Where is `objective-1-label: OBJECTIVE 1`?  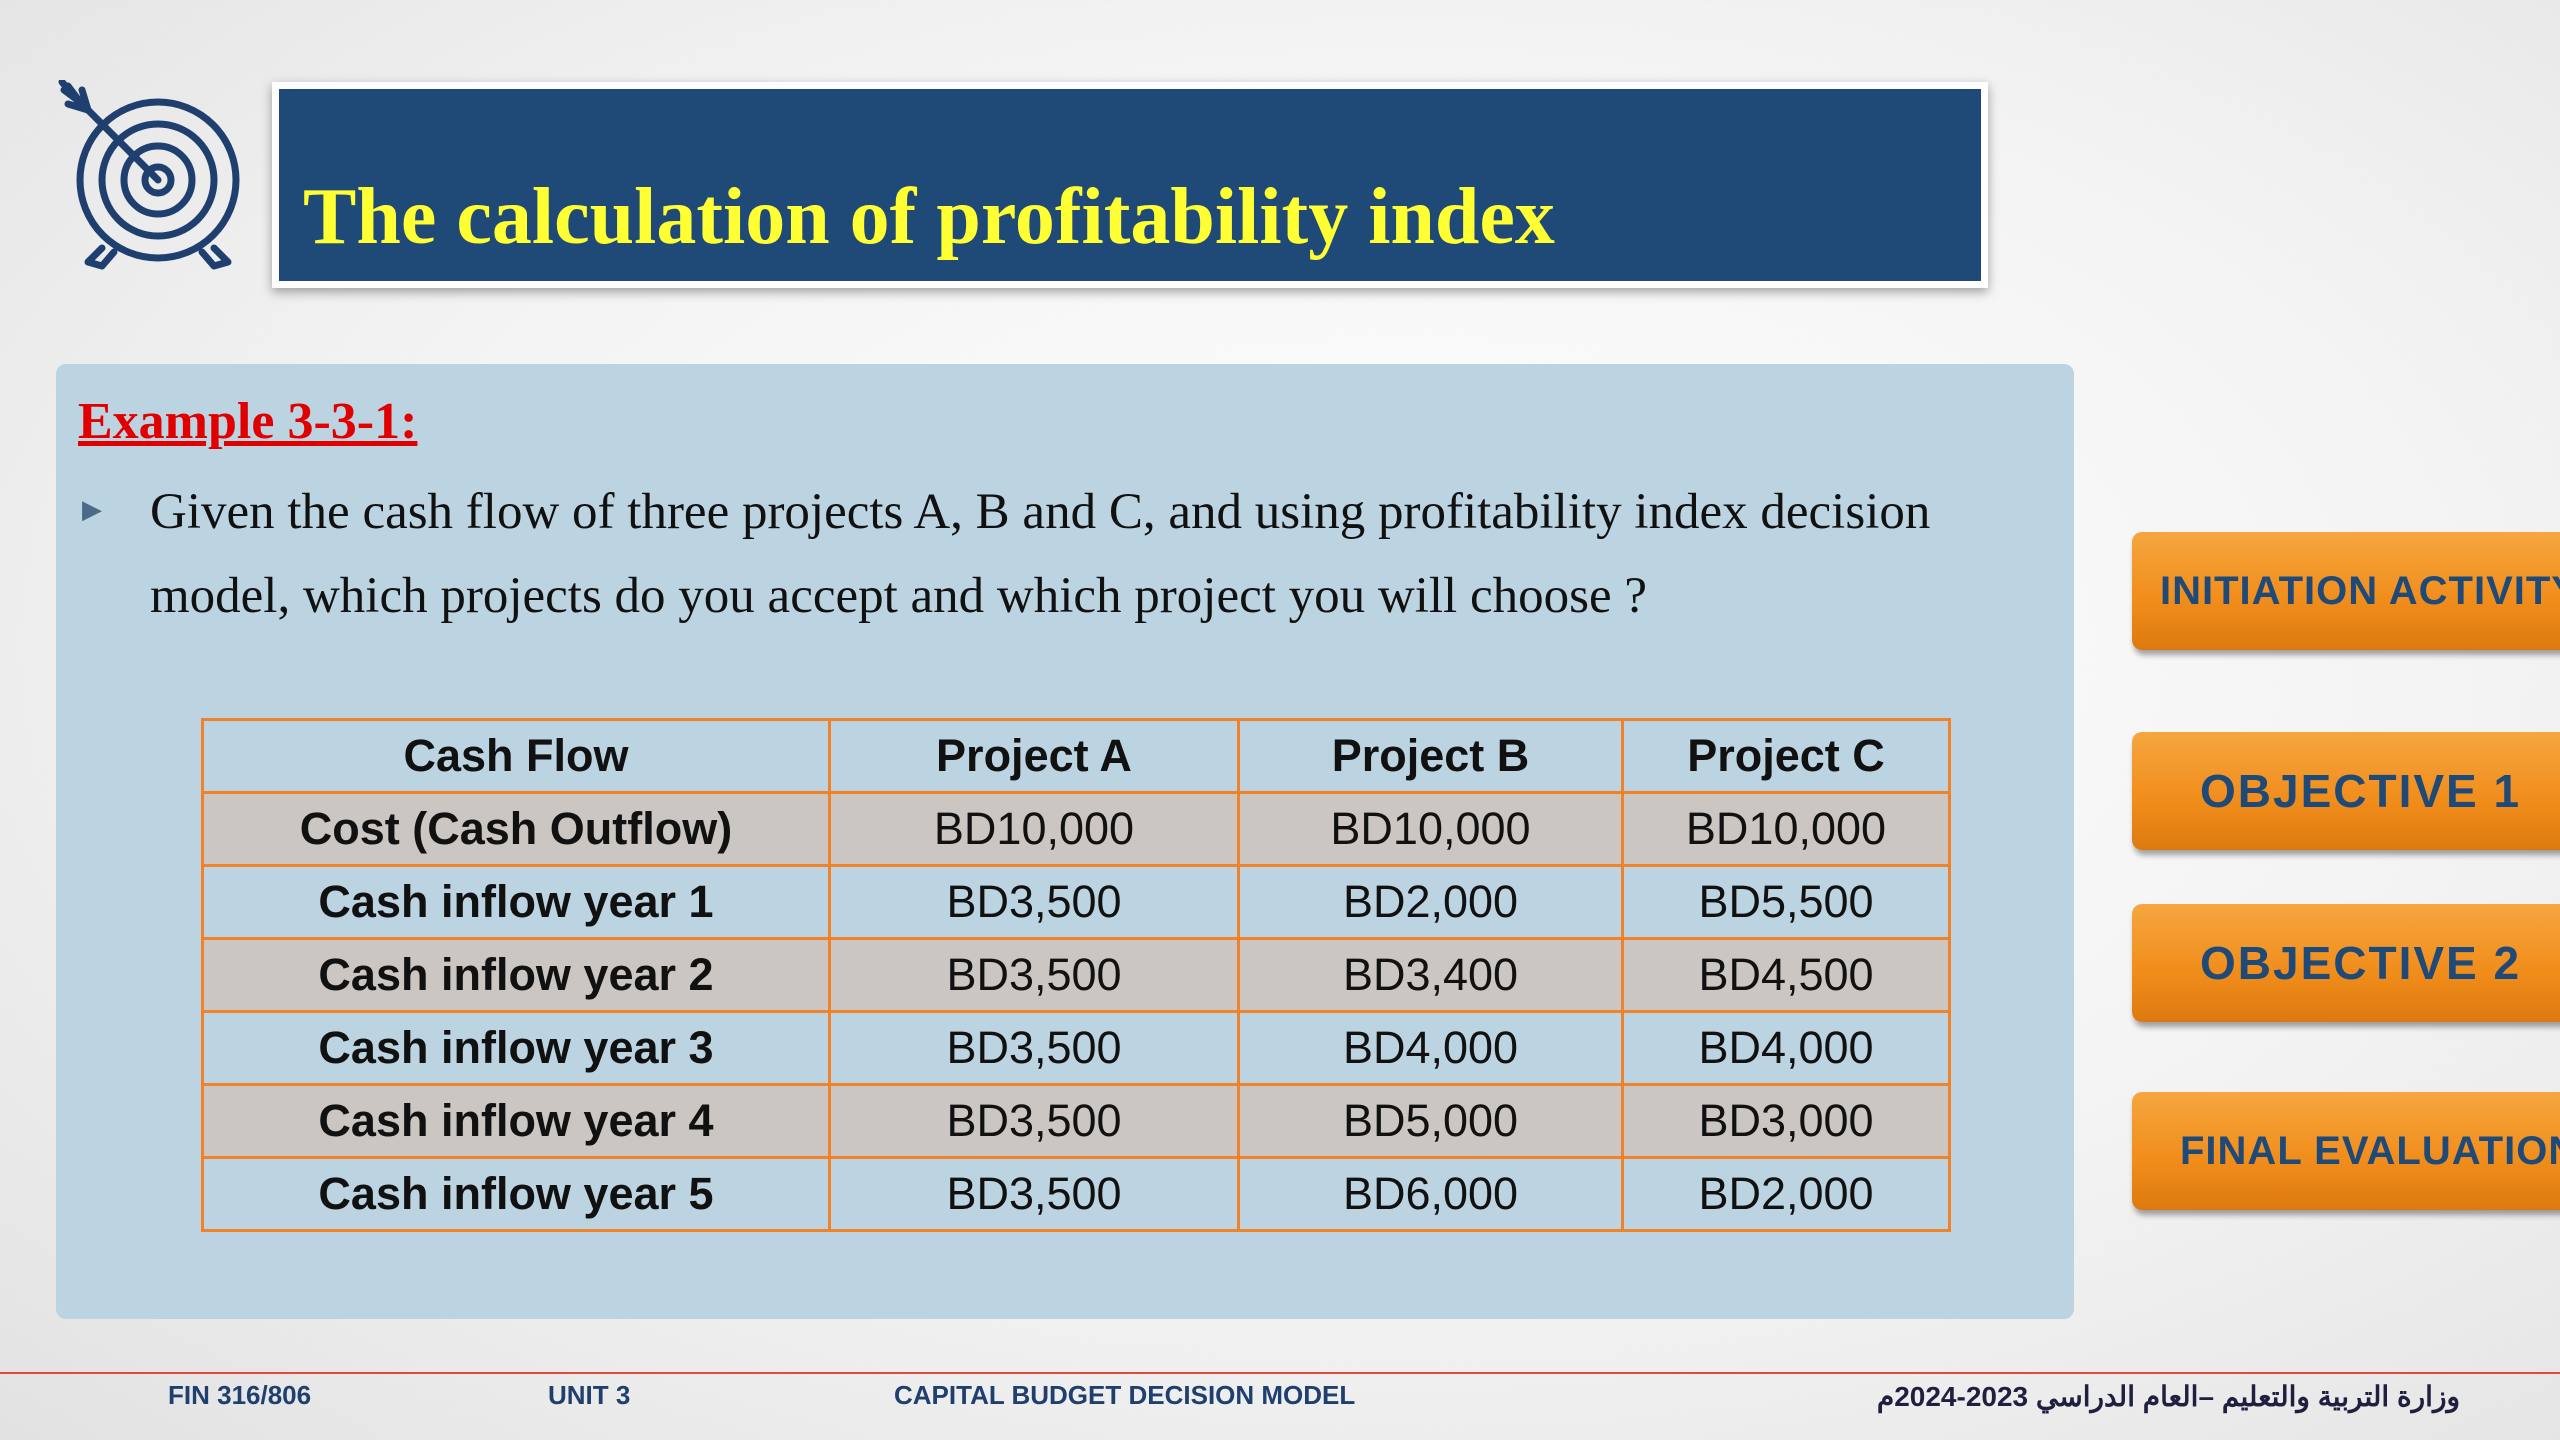 objective-1-label: OBJECTIVE 1 is located at coordinates (2361, 791).